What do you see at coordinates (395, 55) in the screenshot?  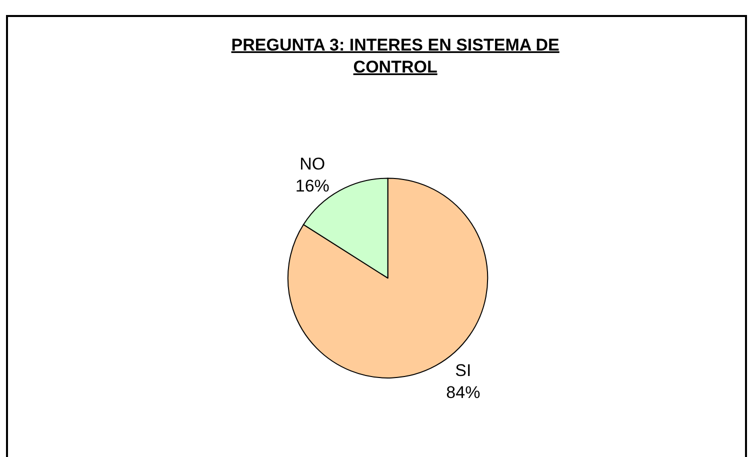 I see `chart-title: PREGUNTA 3: INTERES EN SISTEMA DE CONTROL` at bounding box center [395, 55].